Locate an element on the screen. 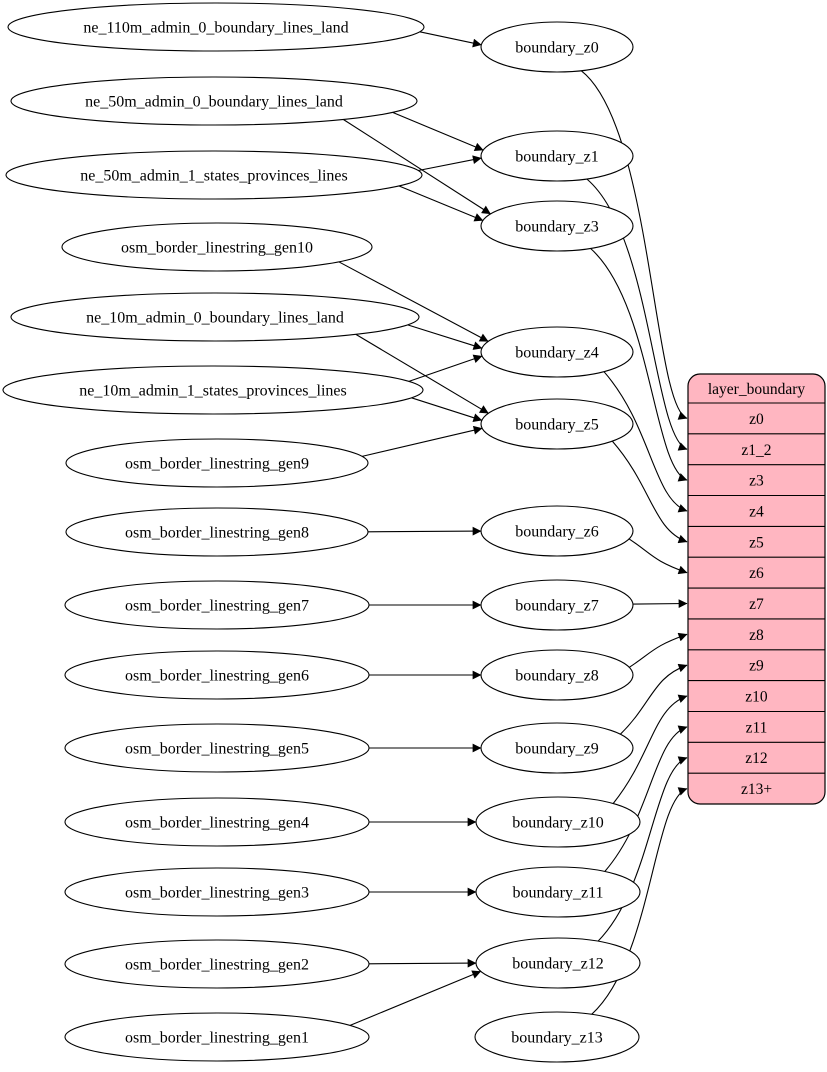  edge-ne_50m_admin_1_states_provinces_lines--boundary_z3 is located at coordinates (441, 203).